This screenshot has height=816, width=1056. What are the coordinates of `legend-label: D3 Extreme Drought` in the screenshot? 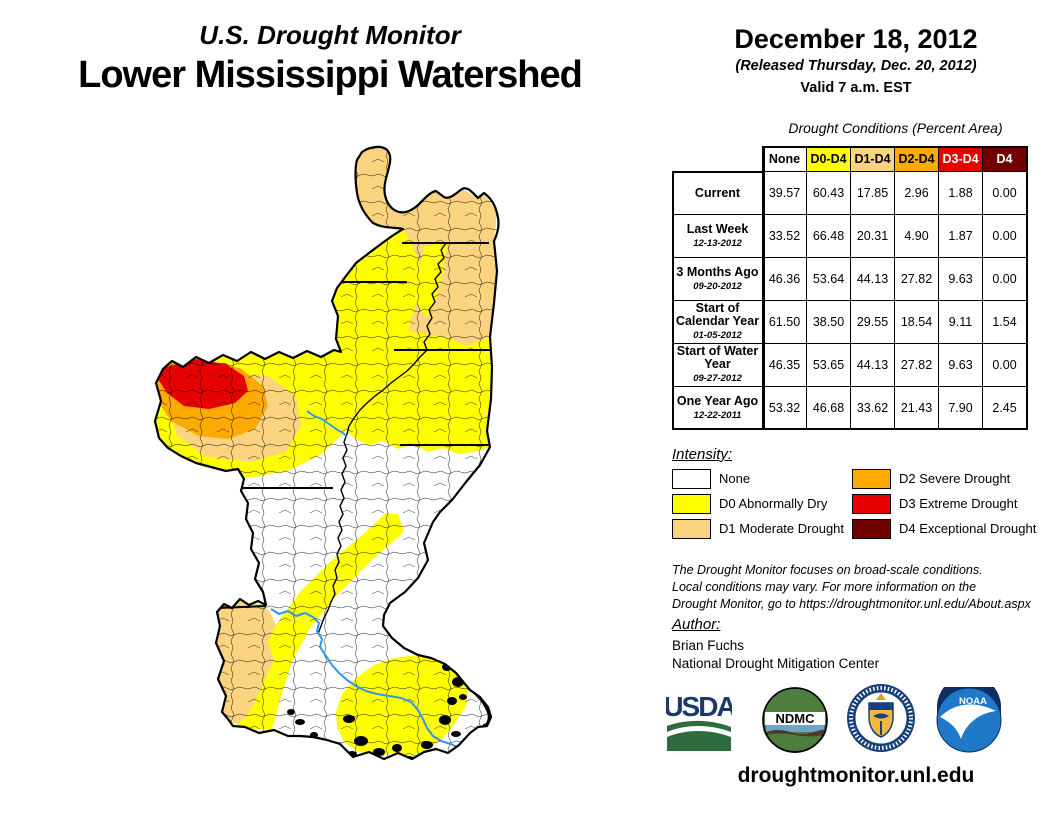 It's located at (958, 503).